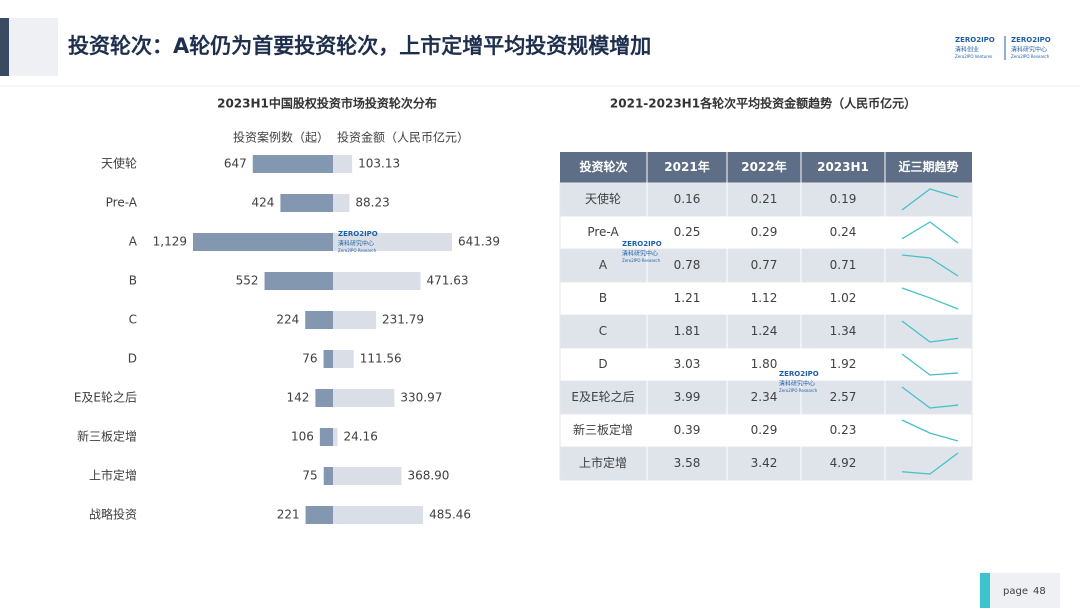  Describe the element at coordinates (843, 199) in the screenshot. I see `cell-value: 0.19` at that location.